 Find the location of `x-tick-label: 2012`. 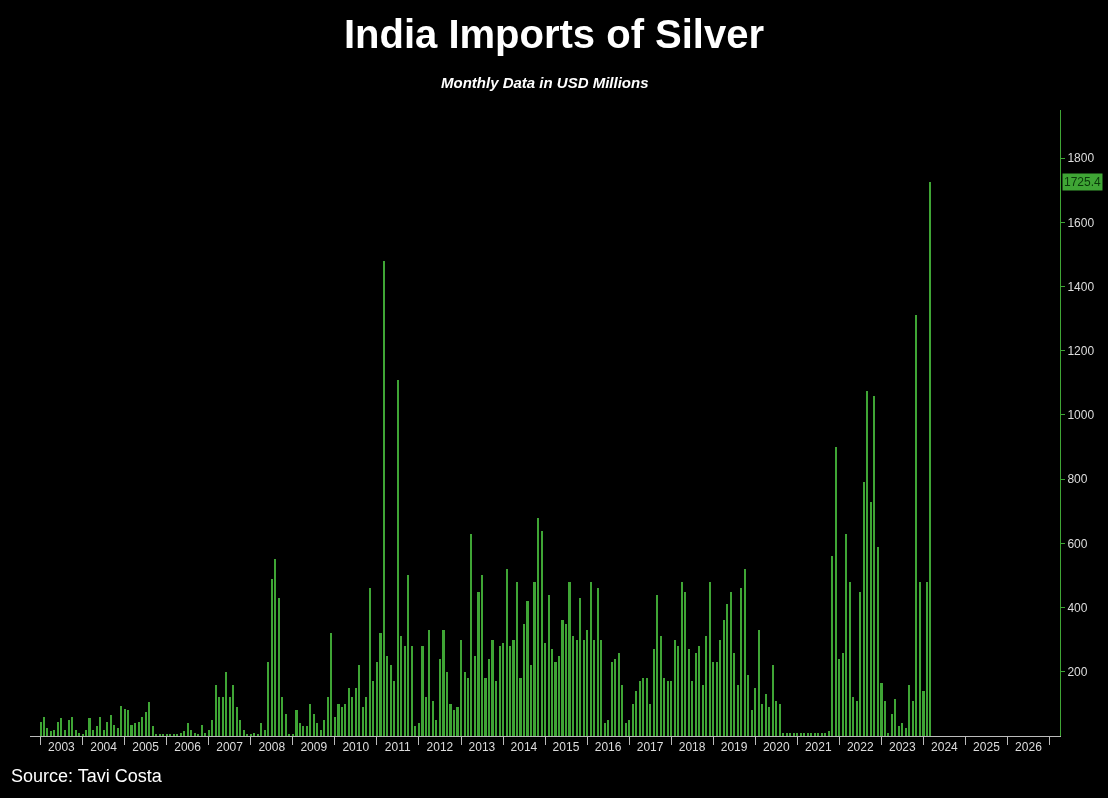

x-tick-label: 2012 is located at coordinates (440, 747).